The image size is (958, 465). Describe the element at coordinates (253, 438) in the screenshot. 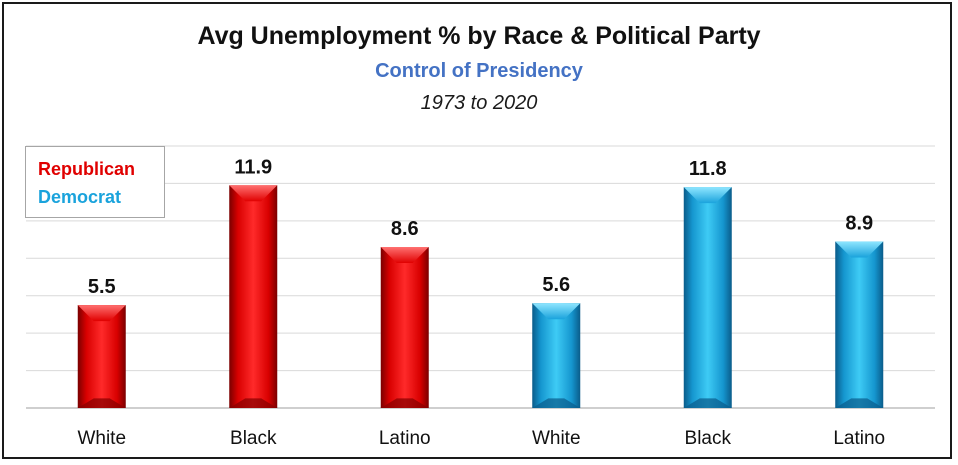

I see `category-label-republican-black: Black` at that location.